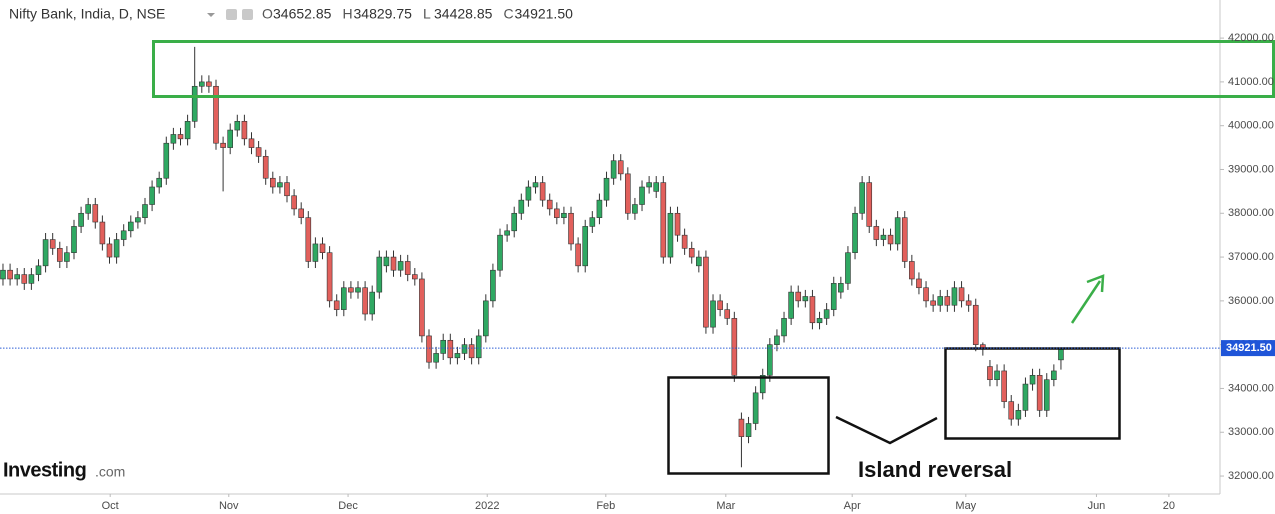 This screenshot has height=514, width=1275. I want to click on last-price-label: 34921.50, so click(1249, 348).